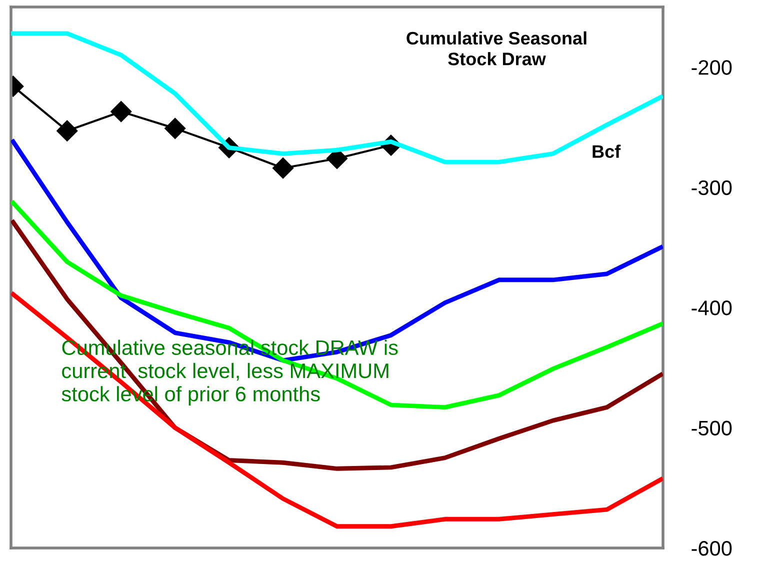 Image resolution: width=758 pixels, height=571 pixels. What do you see at coordinates (712, 428) in the screenshot?
I see `y-tick-label: -500` at bounding box center [712, 428].